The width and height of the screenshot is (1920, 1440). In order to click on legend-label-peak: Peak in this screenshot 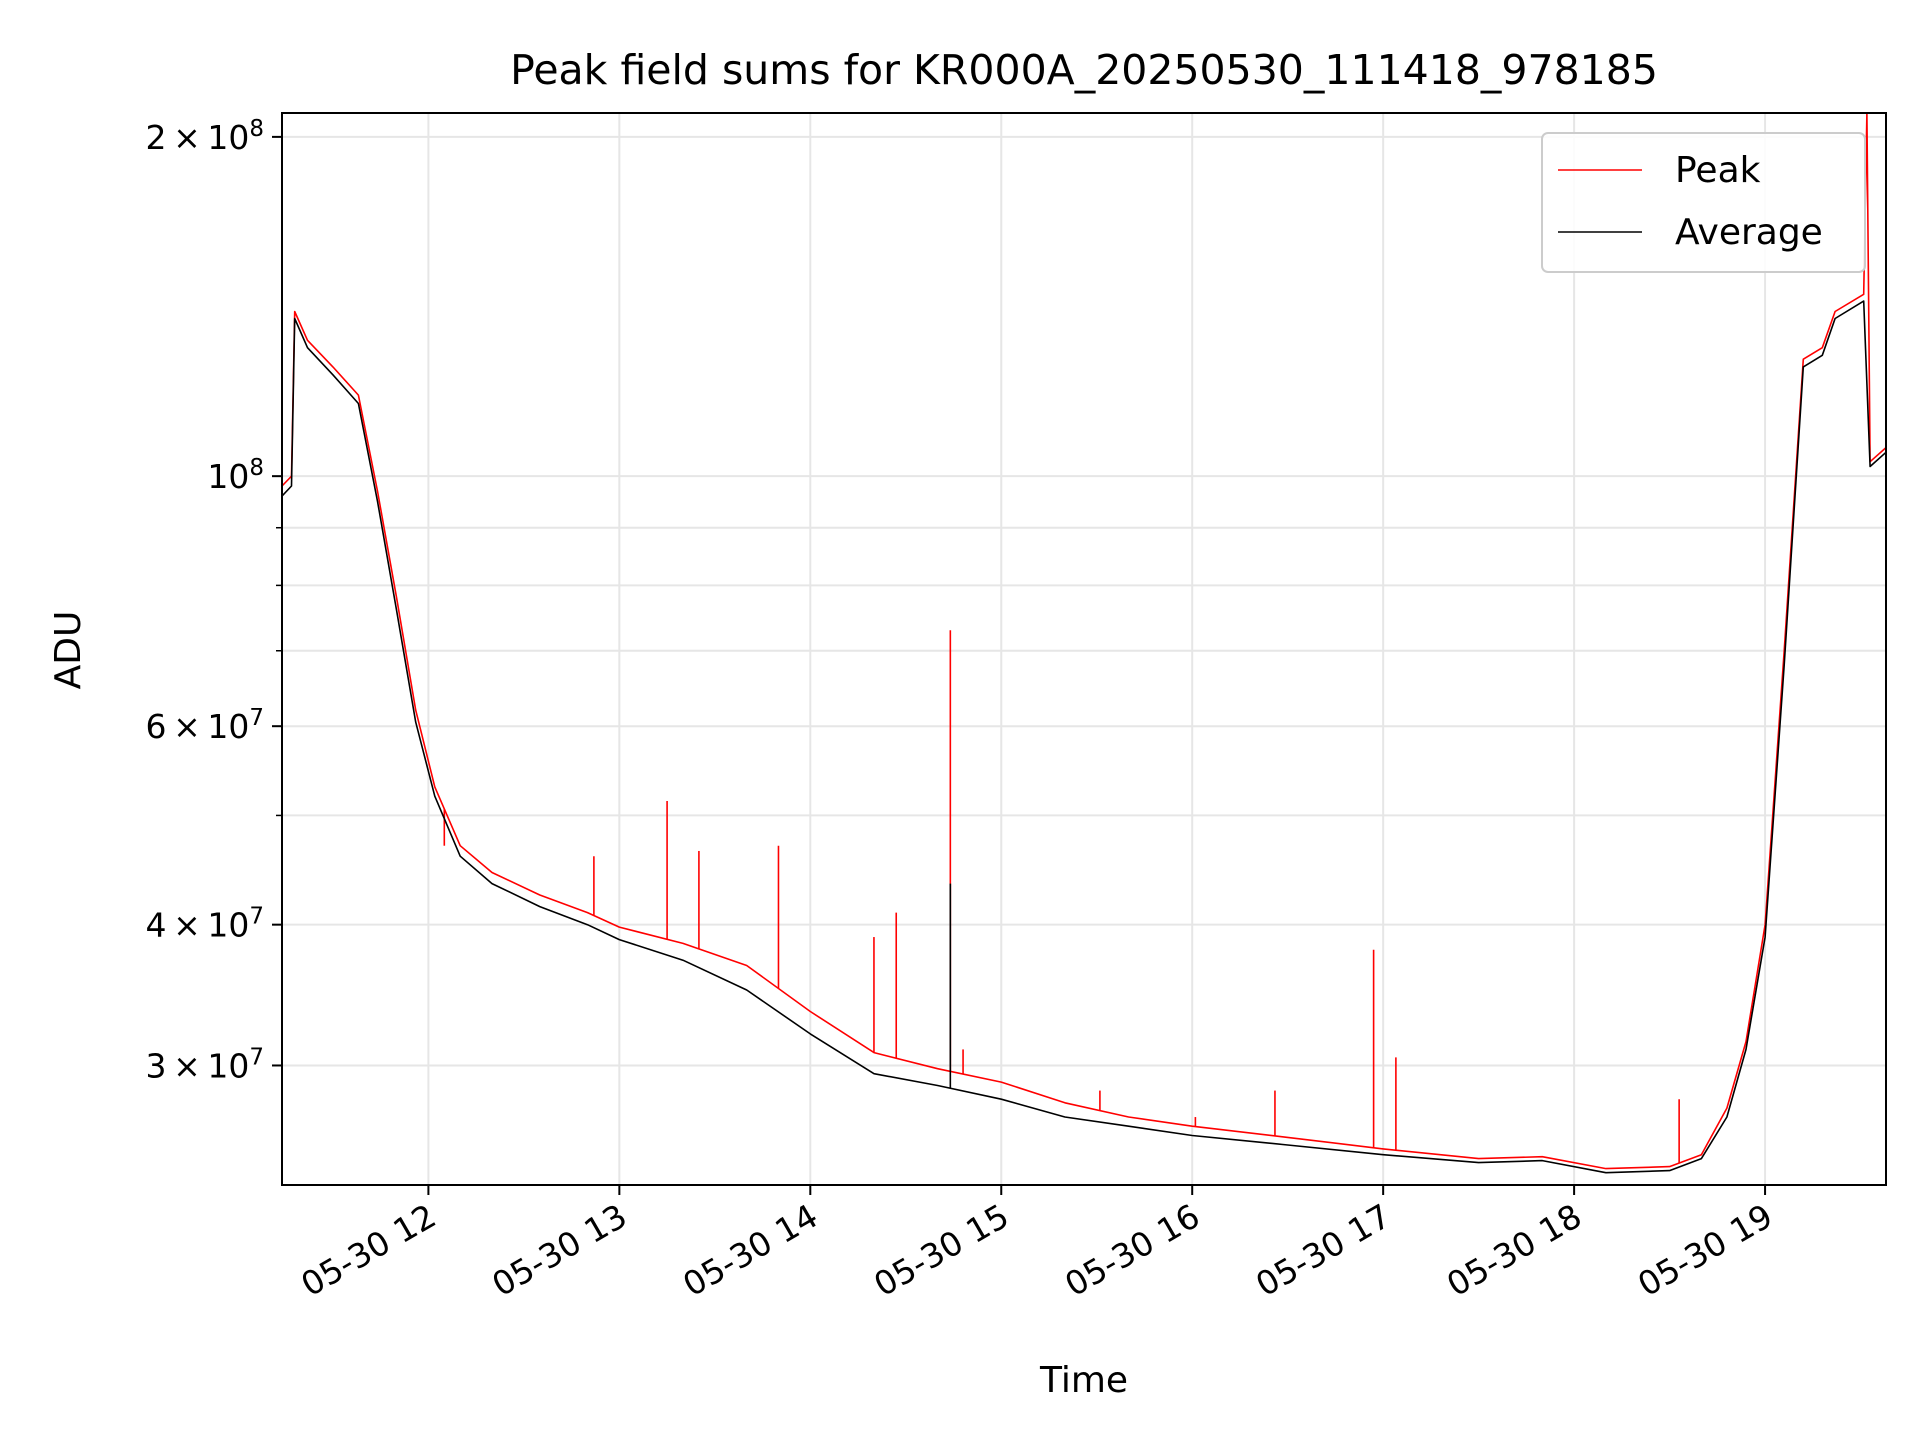, I will do `click(1718, 170)`.